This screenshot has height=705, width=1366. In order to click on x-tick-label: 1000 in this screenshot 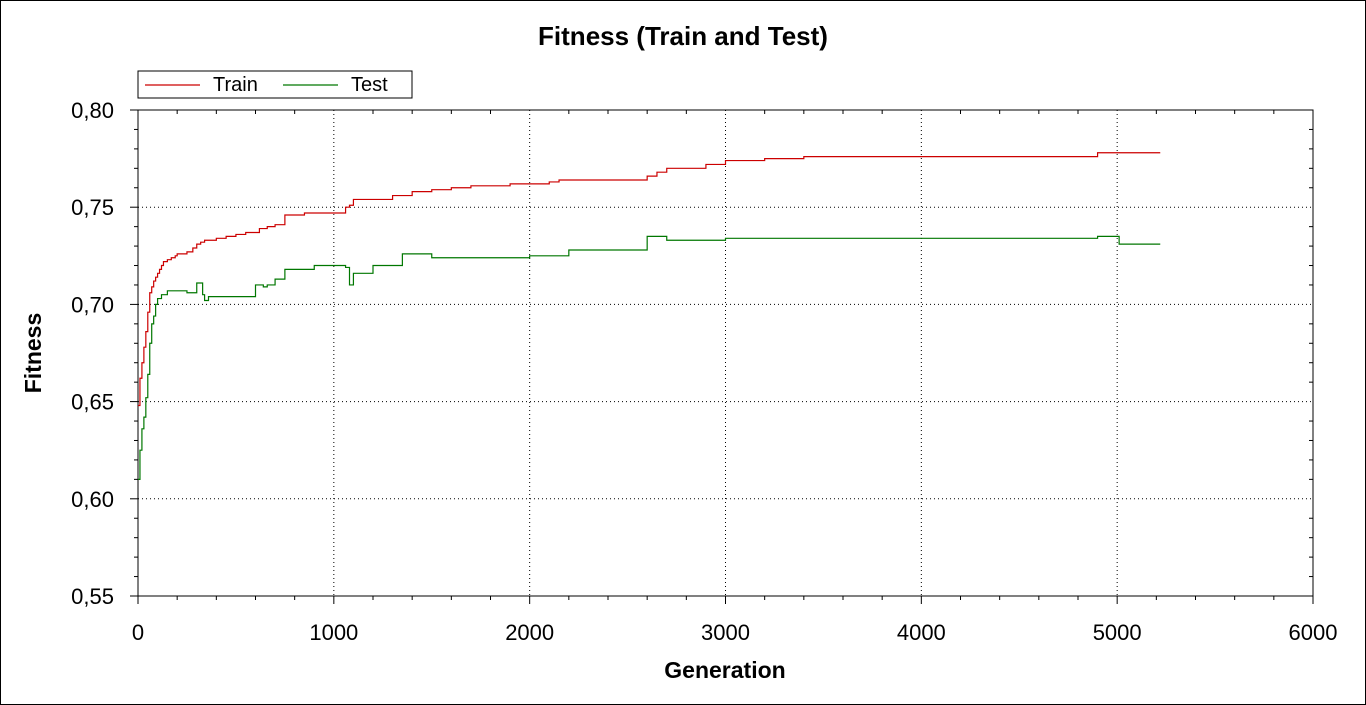, I will do `click(333, 632)`.